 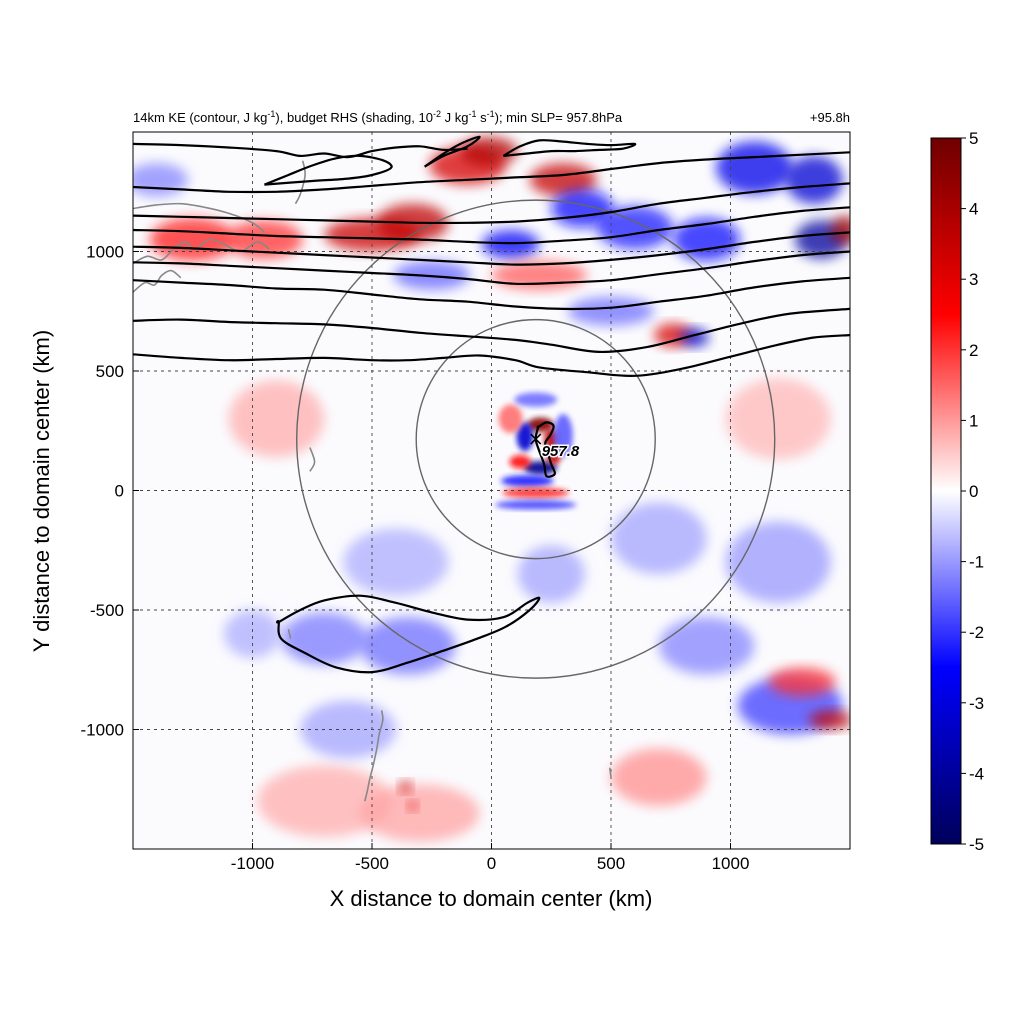 I want to click on x-axis-ticks: -1000 -500 0 500 1000, so click(x=490, y=858).